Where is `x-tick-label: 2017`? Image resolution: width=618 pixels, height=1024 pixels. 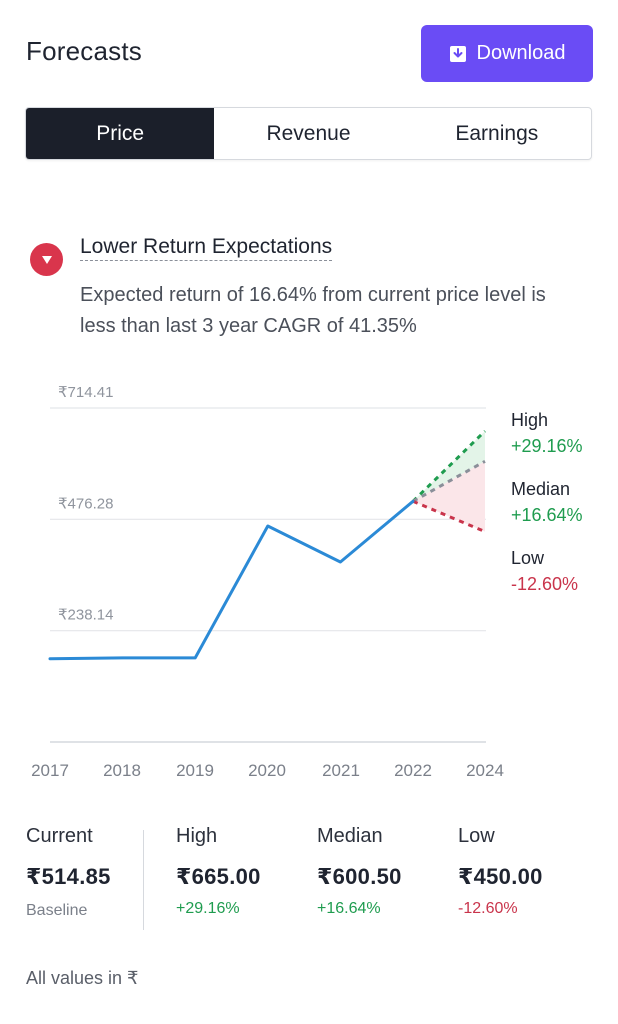 x-tick-label: 2017 is located at coordinates (50, 770).